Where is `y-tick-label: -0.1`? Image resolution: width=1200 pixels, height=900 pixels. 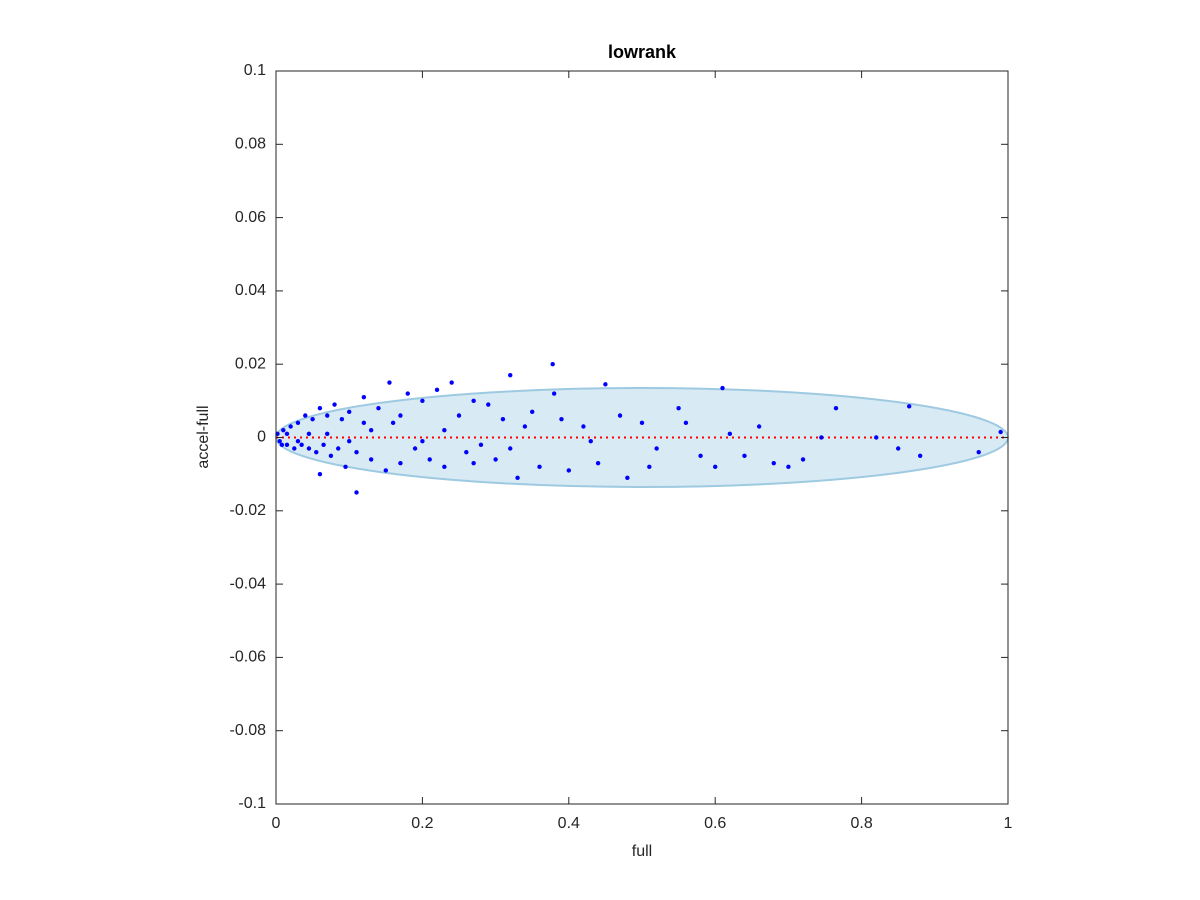
y-tick-label: -0.1 is located at coordinates (252, 803).